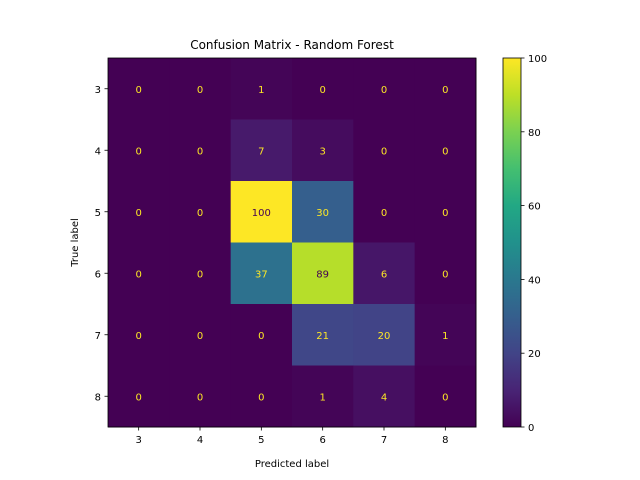 The image size is (640, 480). I want to click on colorbar-tick-label: 100, so click(537, 59).